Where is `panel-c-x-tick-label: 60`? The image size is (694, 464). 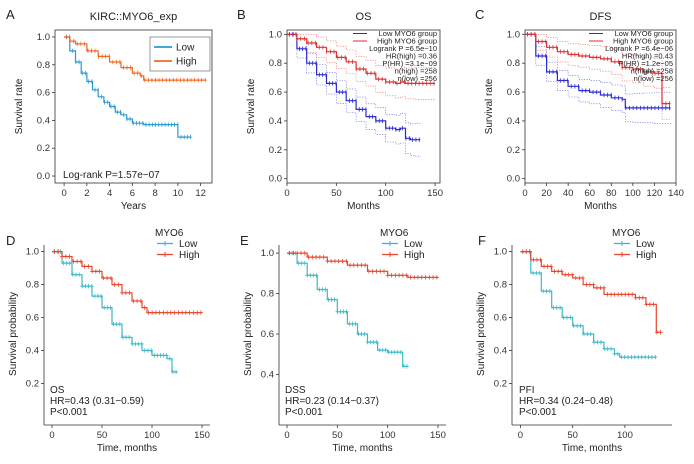 panel-c-x-tick-label: 60 is located at coordinates (589, 193).